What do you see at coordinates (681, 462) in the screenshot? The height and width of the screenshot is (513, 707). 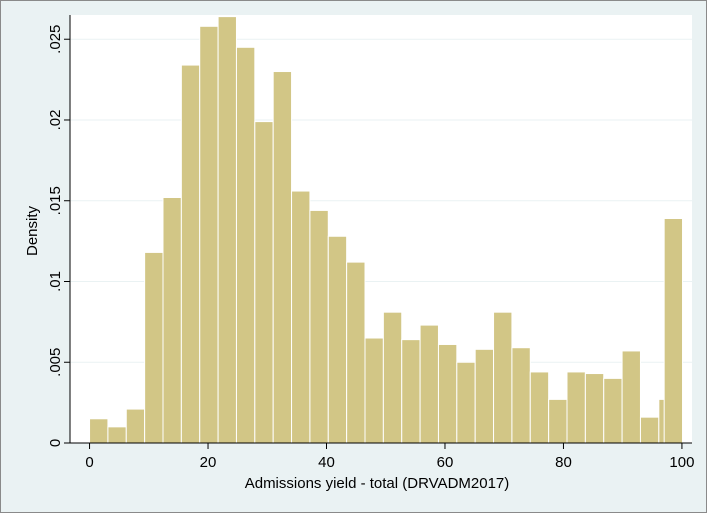 I see `x-tick-label: 100` at bounding box center [681, 462].